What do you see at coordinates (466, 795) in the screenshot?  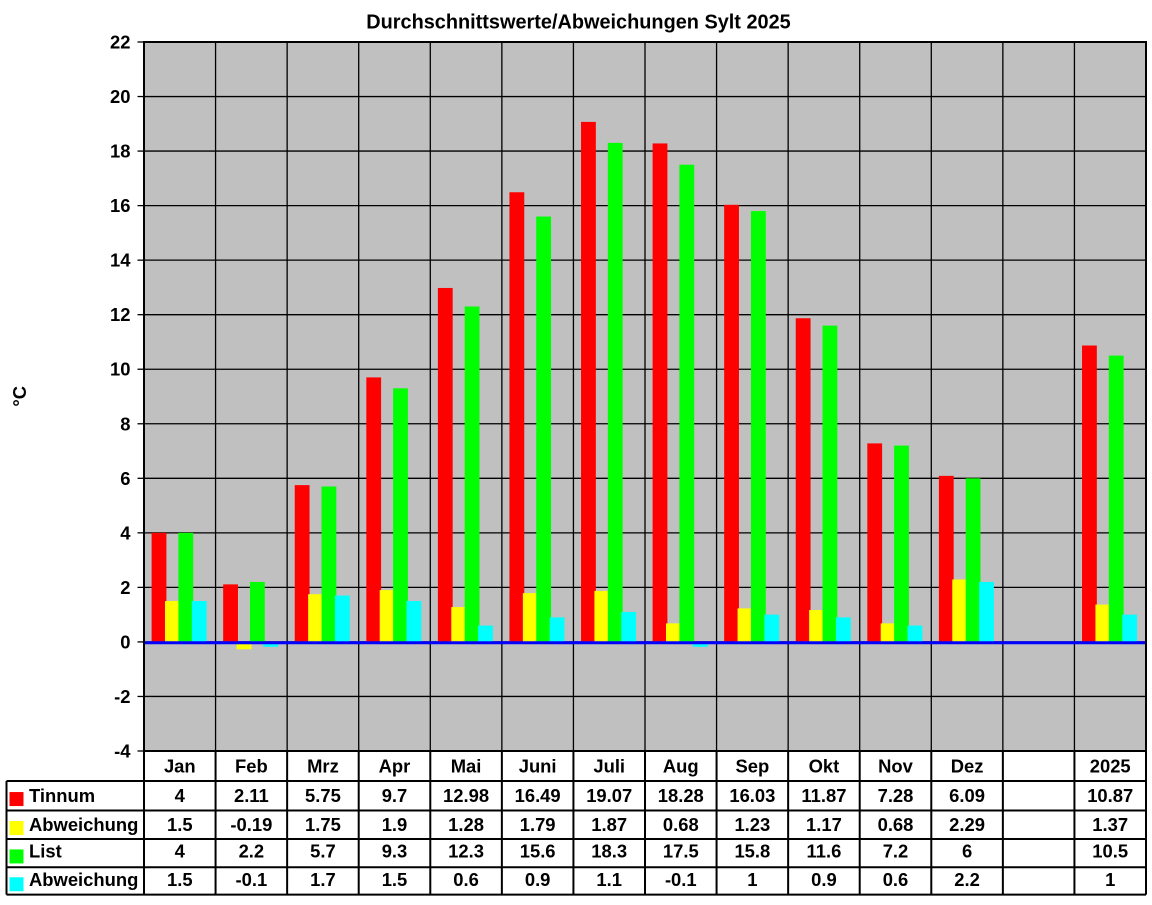 I see `svg-text: 12.98` at bounding box center [466, 795].